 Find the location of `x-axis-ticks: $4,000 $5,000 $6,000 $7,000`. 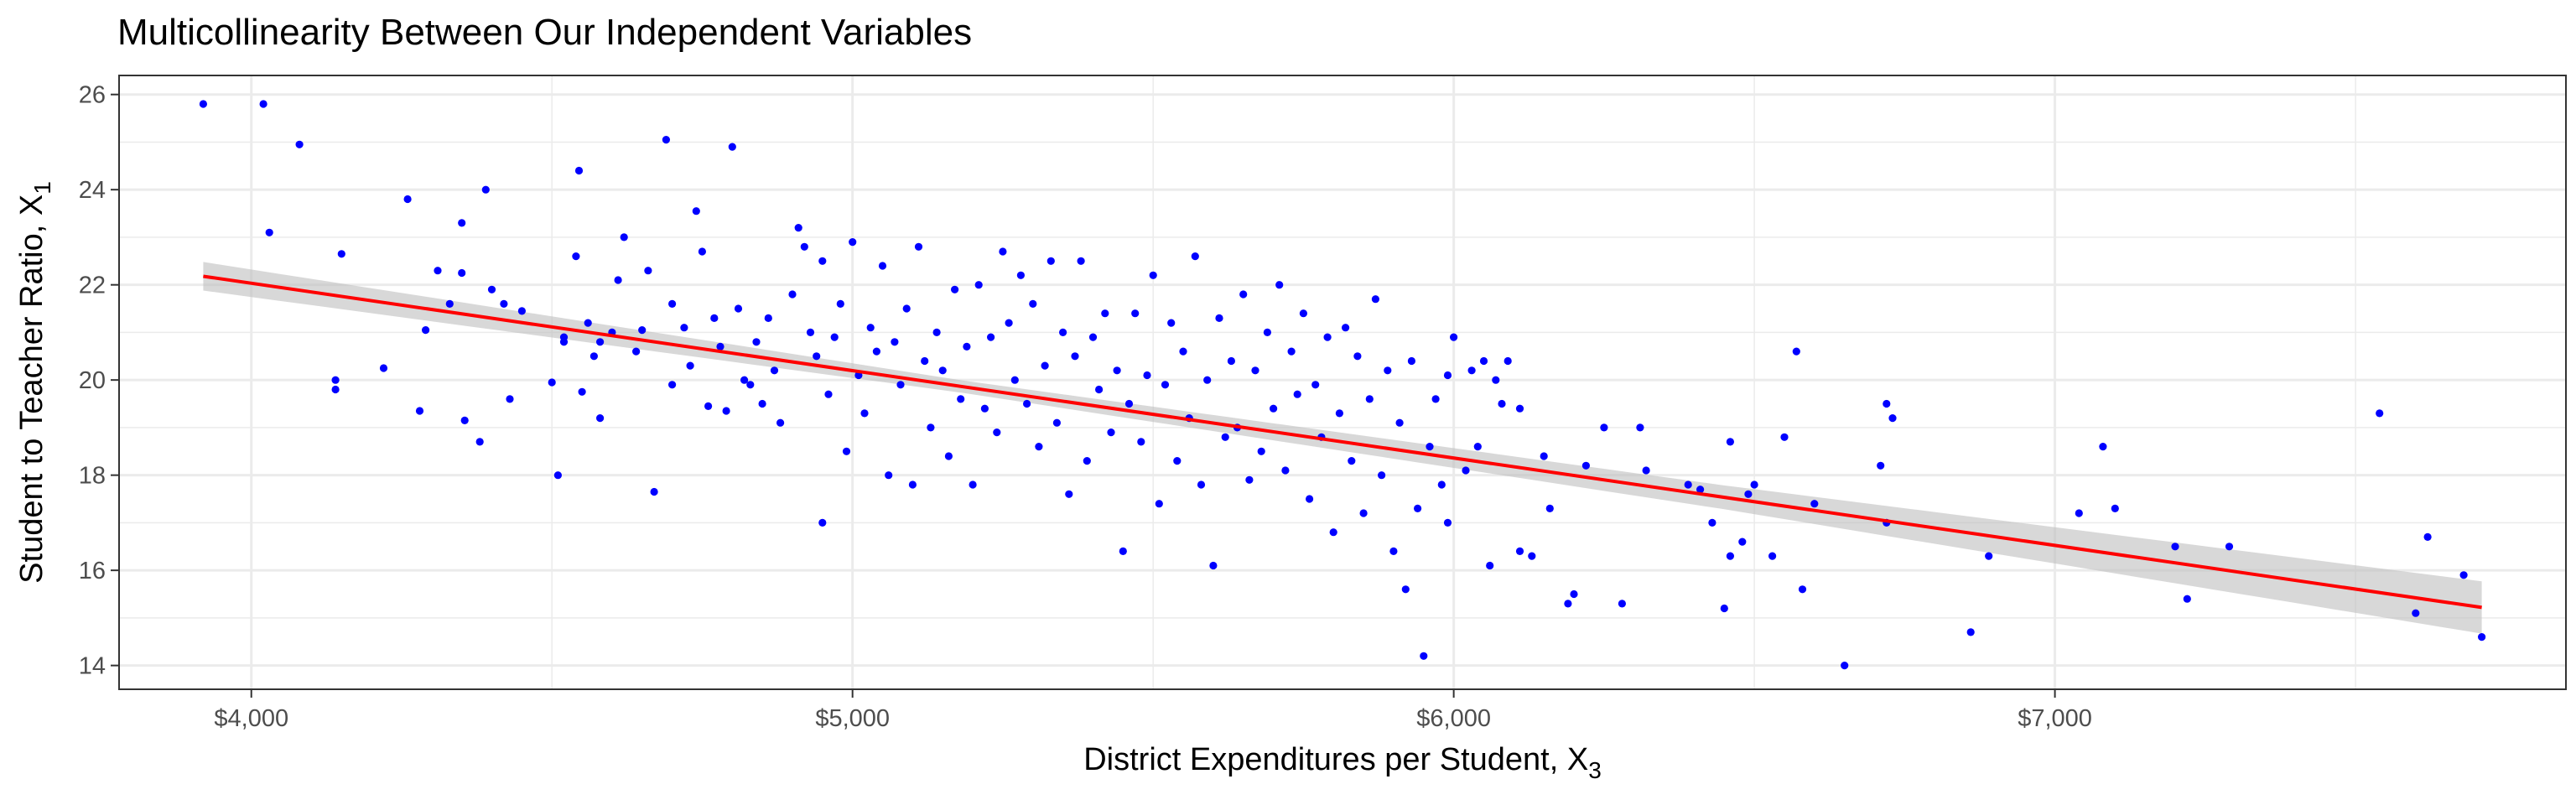

x-axis-ticks: $4,000 $5,000 $6,000 $7,000 is located at coordinates (1153, 710).